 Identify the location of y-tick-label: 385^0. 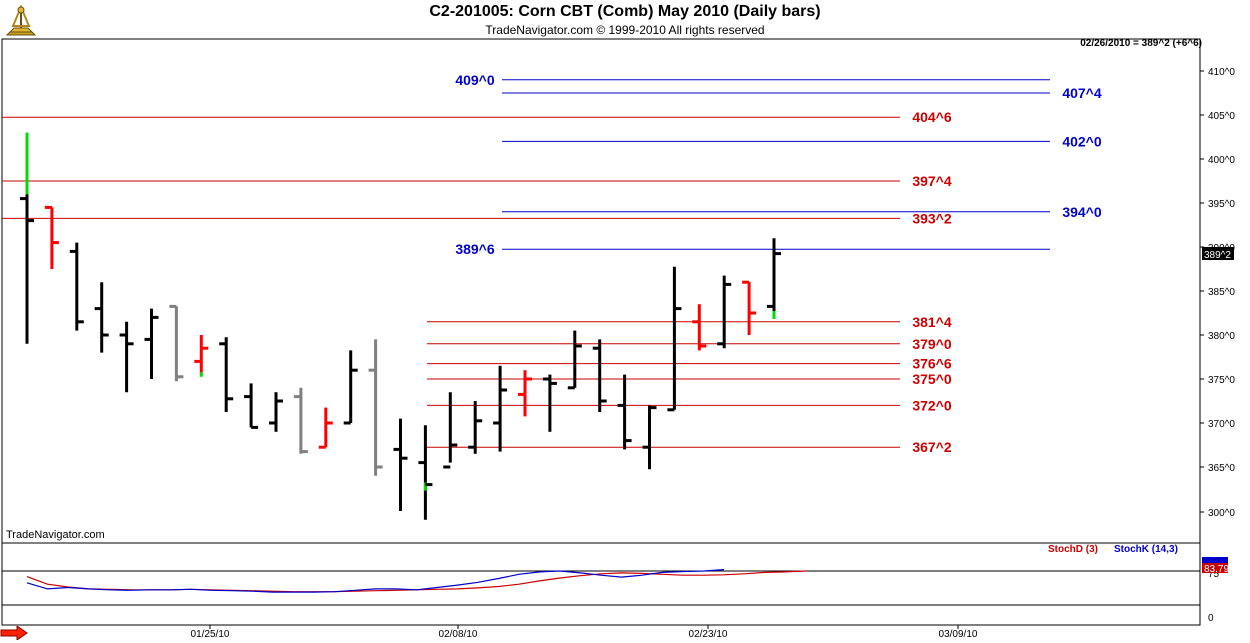
(1221, 292).